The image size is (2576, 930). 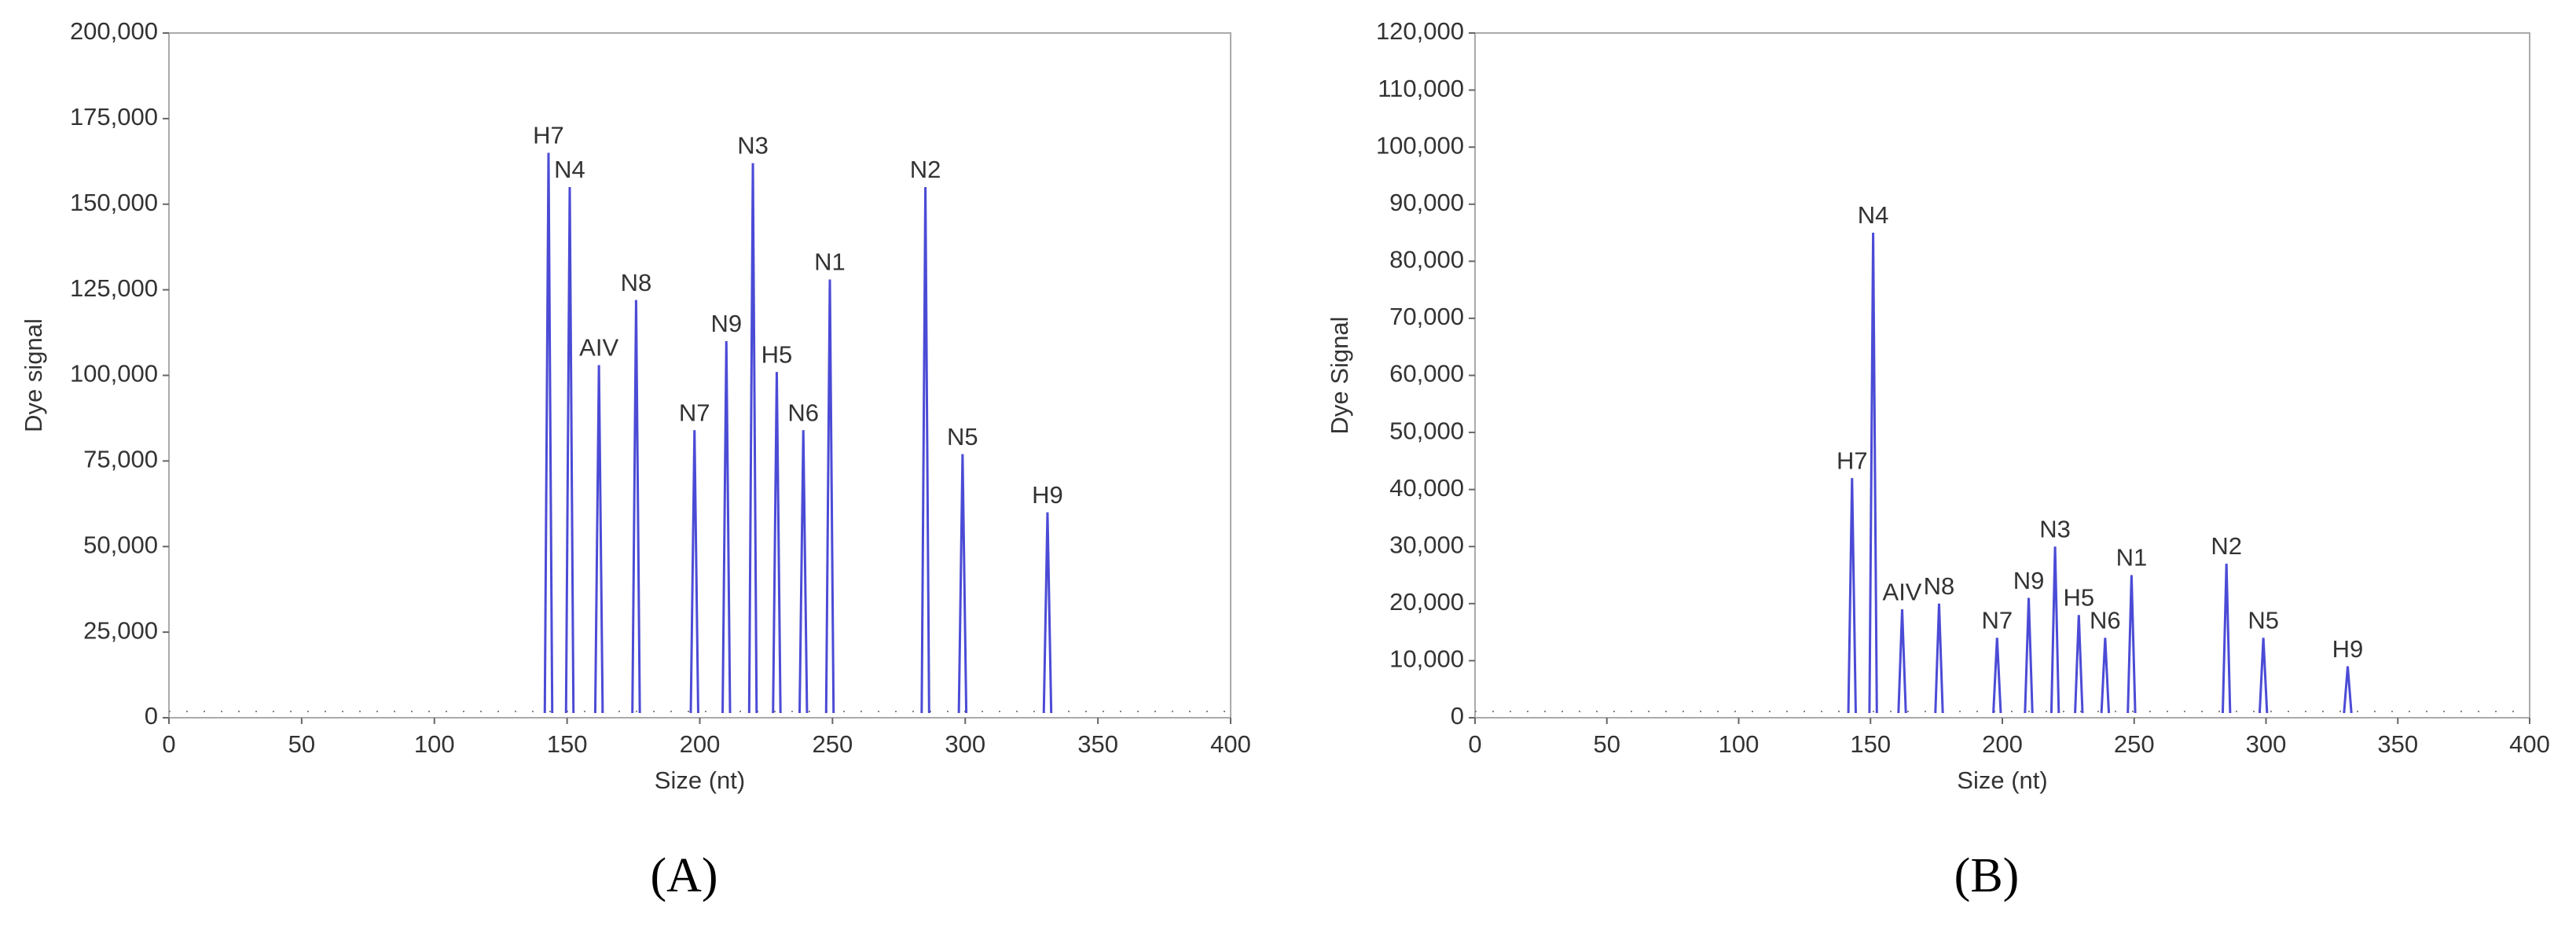 I want to click on y-tick-label: 75,000, so click(x=120, y=459).